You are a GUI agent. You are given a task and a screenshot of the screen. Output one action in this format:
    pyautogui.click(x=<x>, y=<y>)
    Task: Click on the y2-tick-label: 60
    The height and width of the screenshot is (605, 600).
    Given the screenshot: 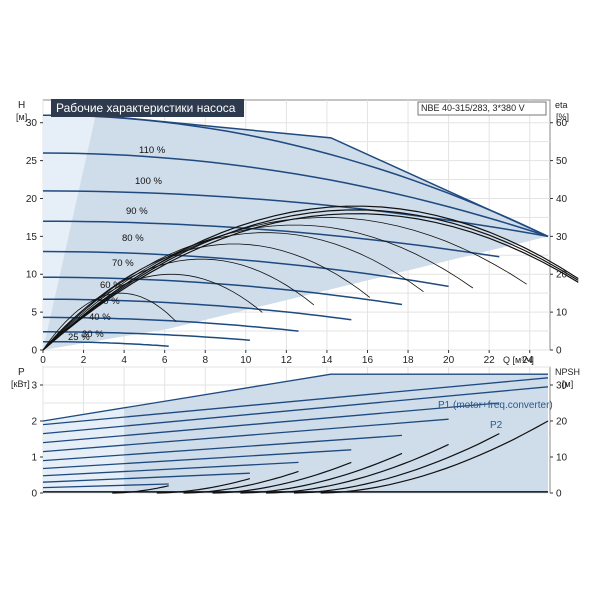 What is the action you would take?
    pyautogui.click(x=562, y=123)
    